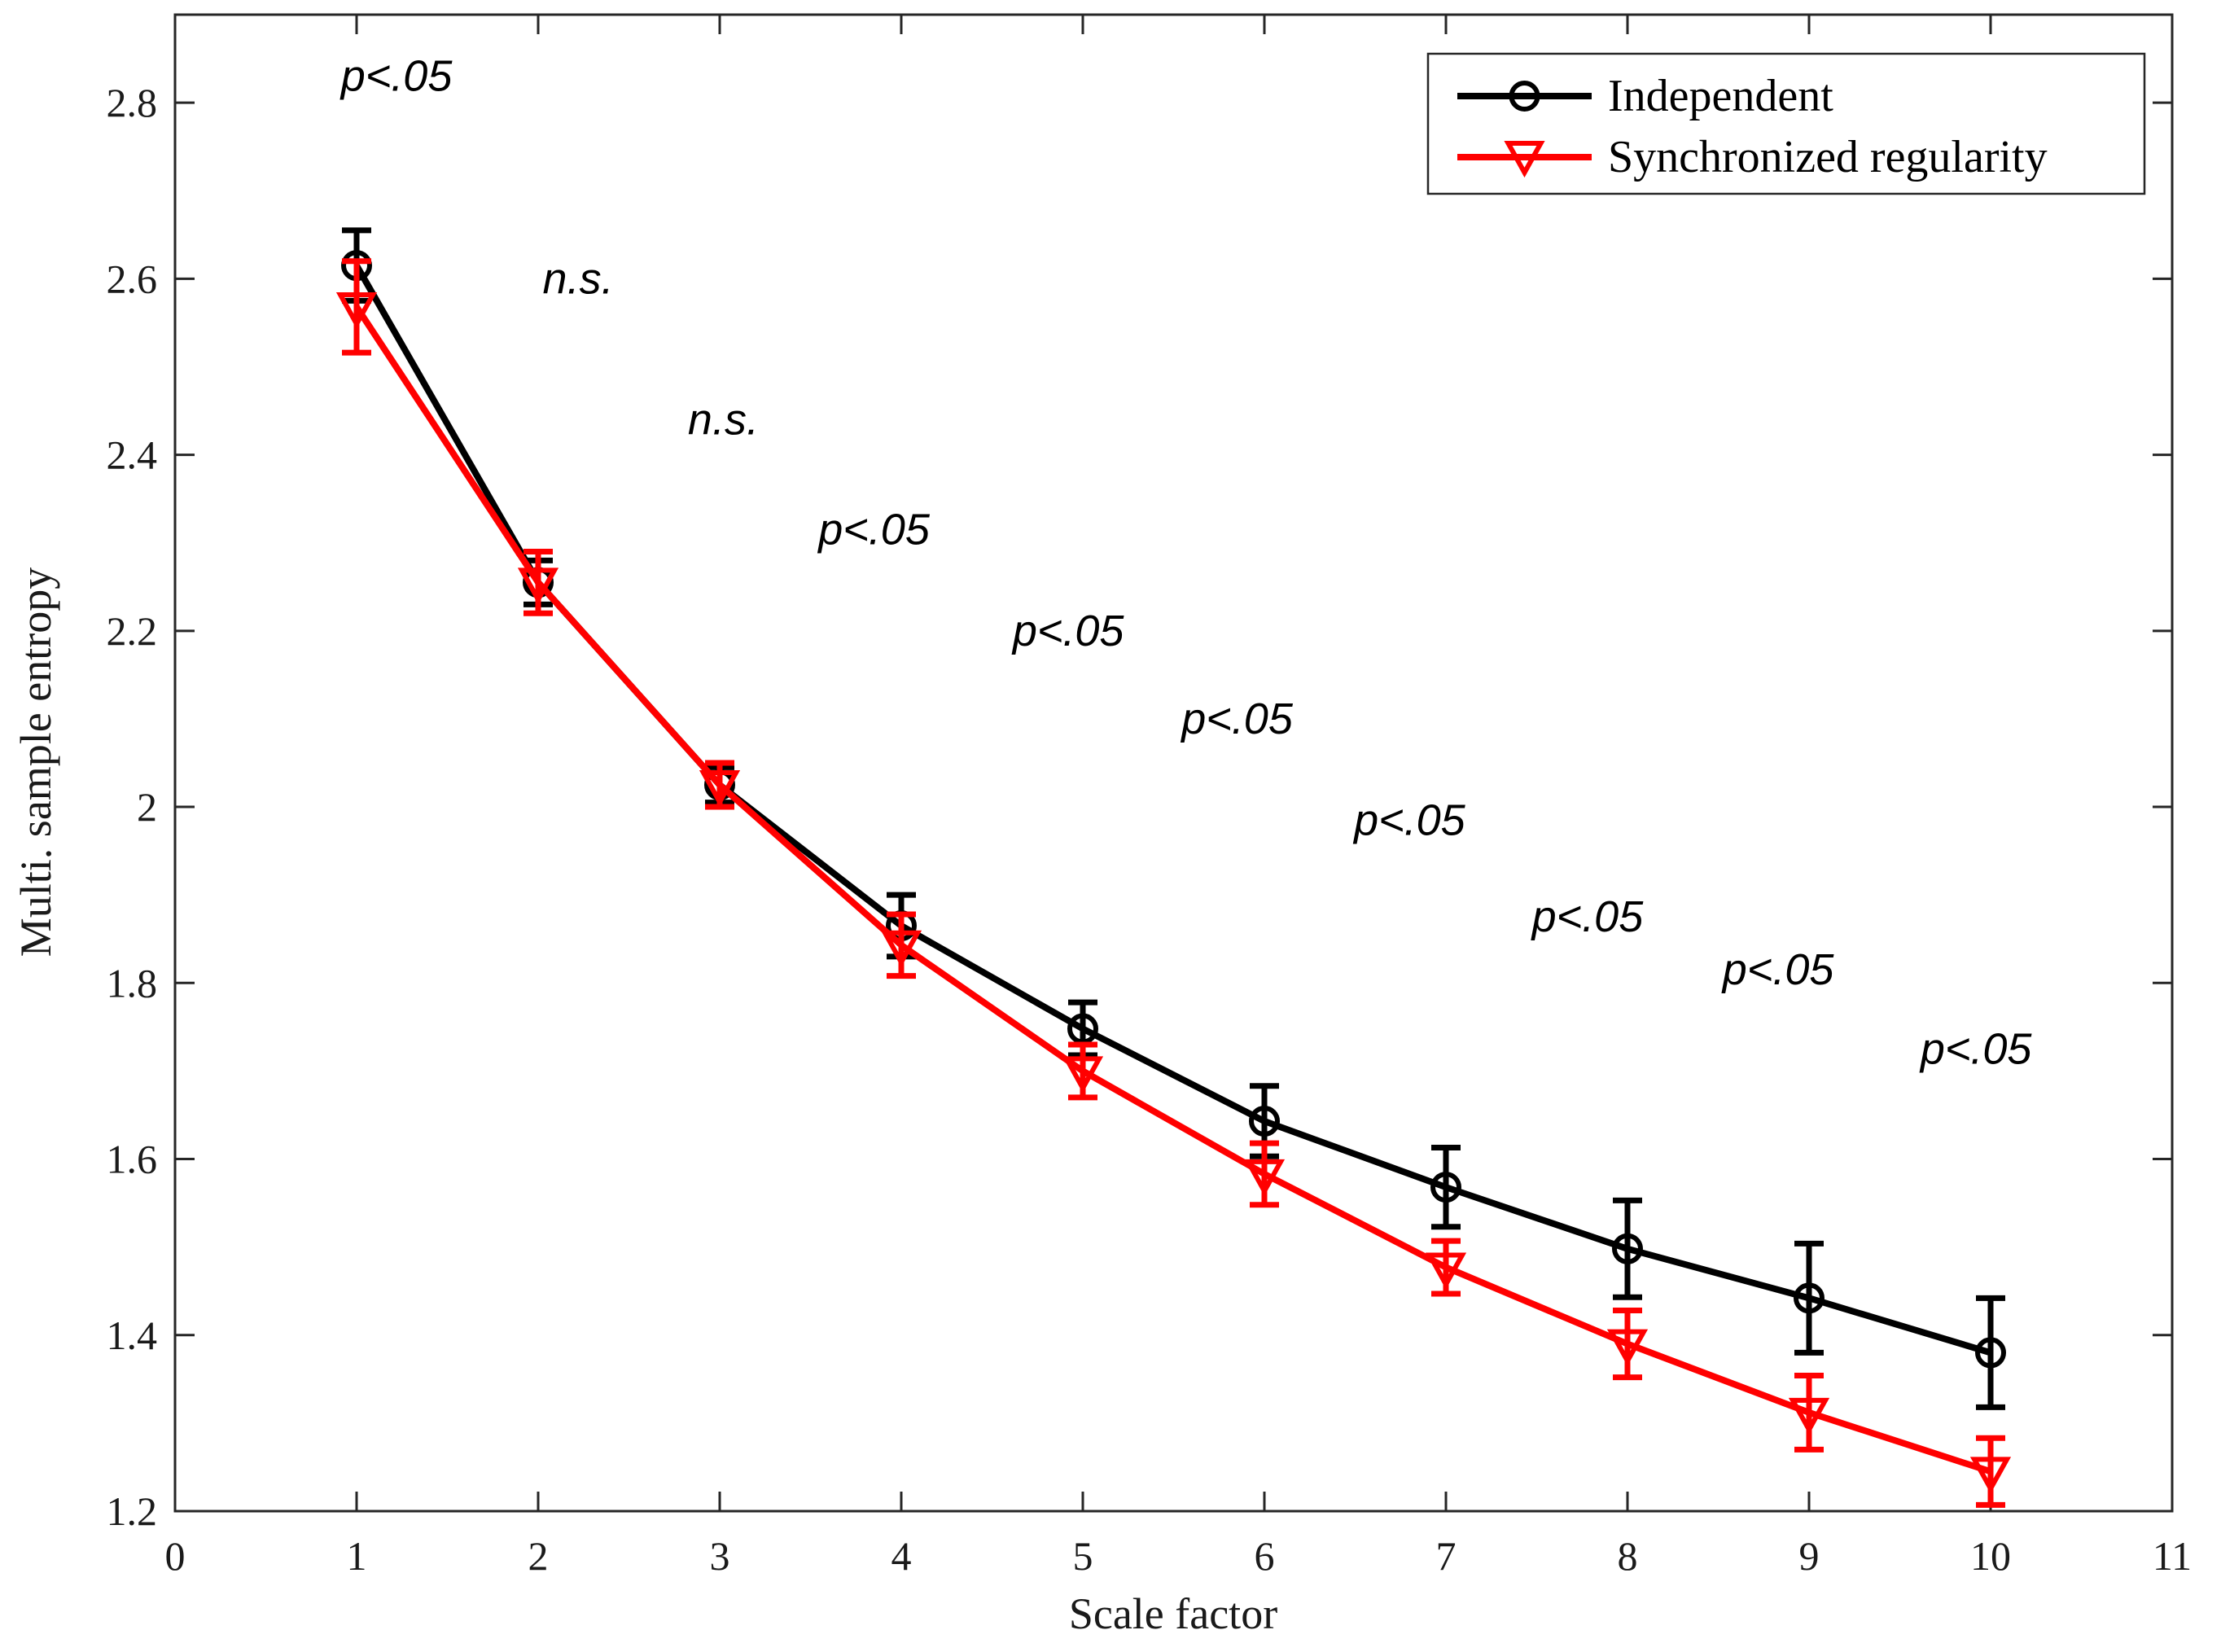 The image size is (2221, 1652). I want to click on x-tick-label: 9, so click(1809, 1556).